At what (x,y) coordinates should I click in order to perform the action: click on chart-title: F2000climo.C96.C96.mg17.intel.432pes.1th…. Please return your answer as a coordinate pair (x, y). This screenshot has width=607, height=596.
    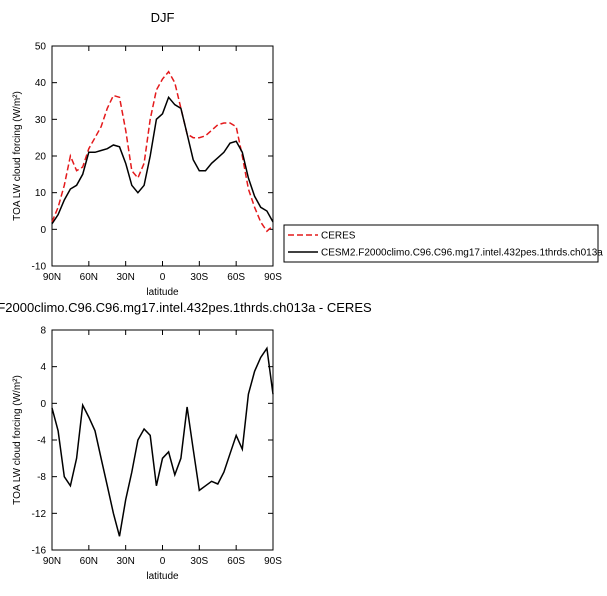
    Looking at the image, I should click on (186, 307).